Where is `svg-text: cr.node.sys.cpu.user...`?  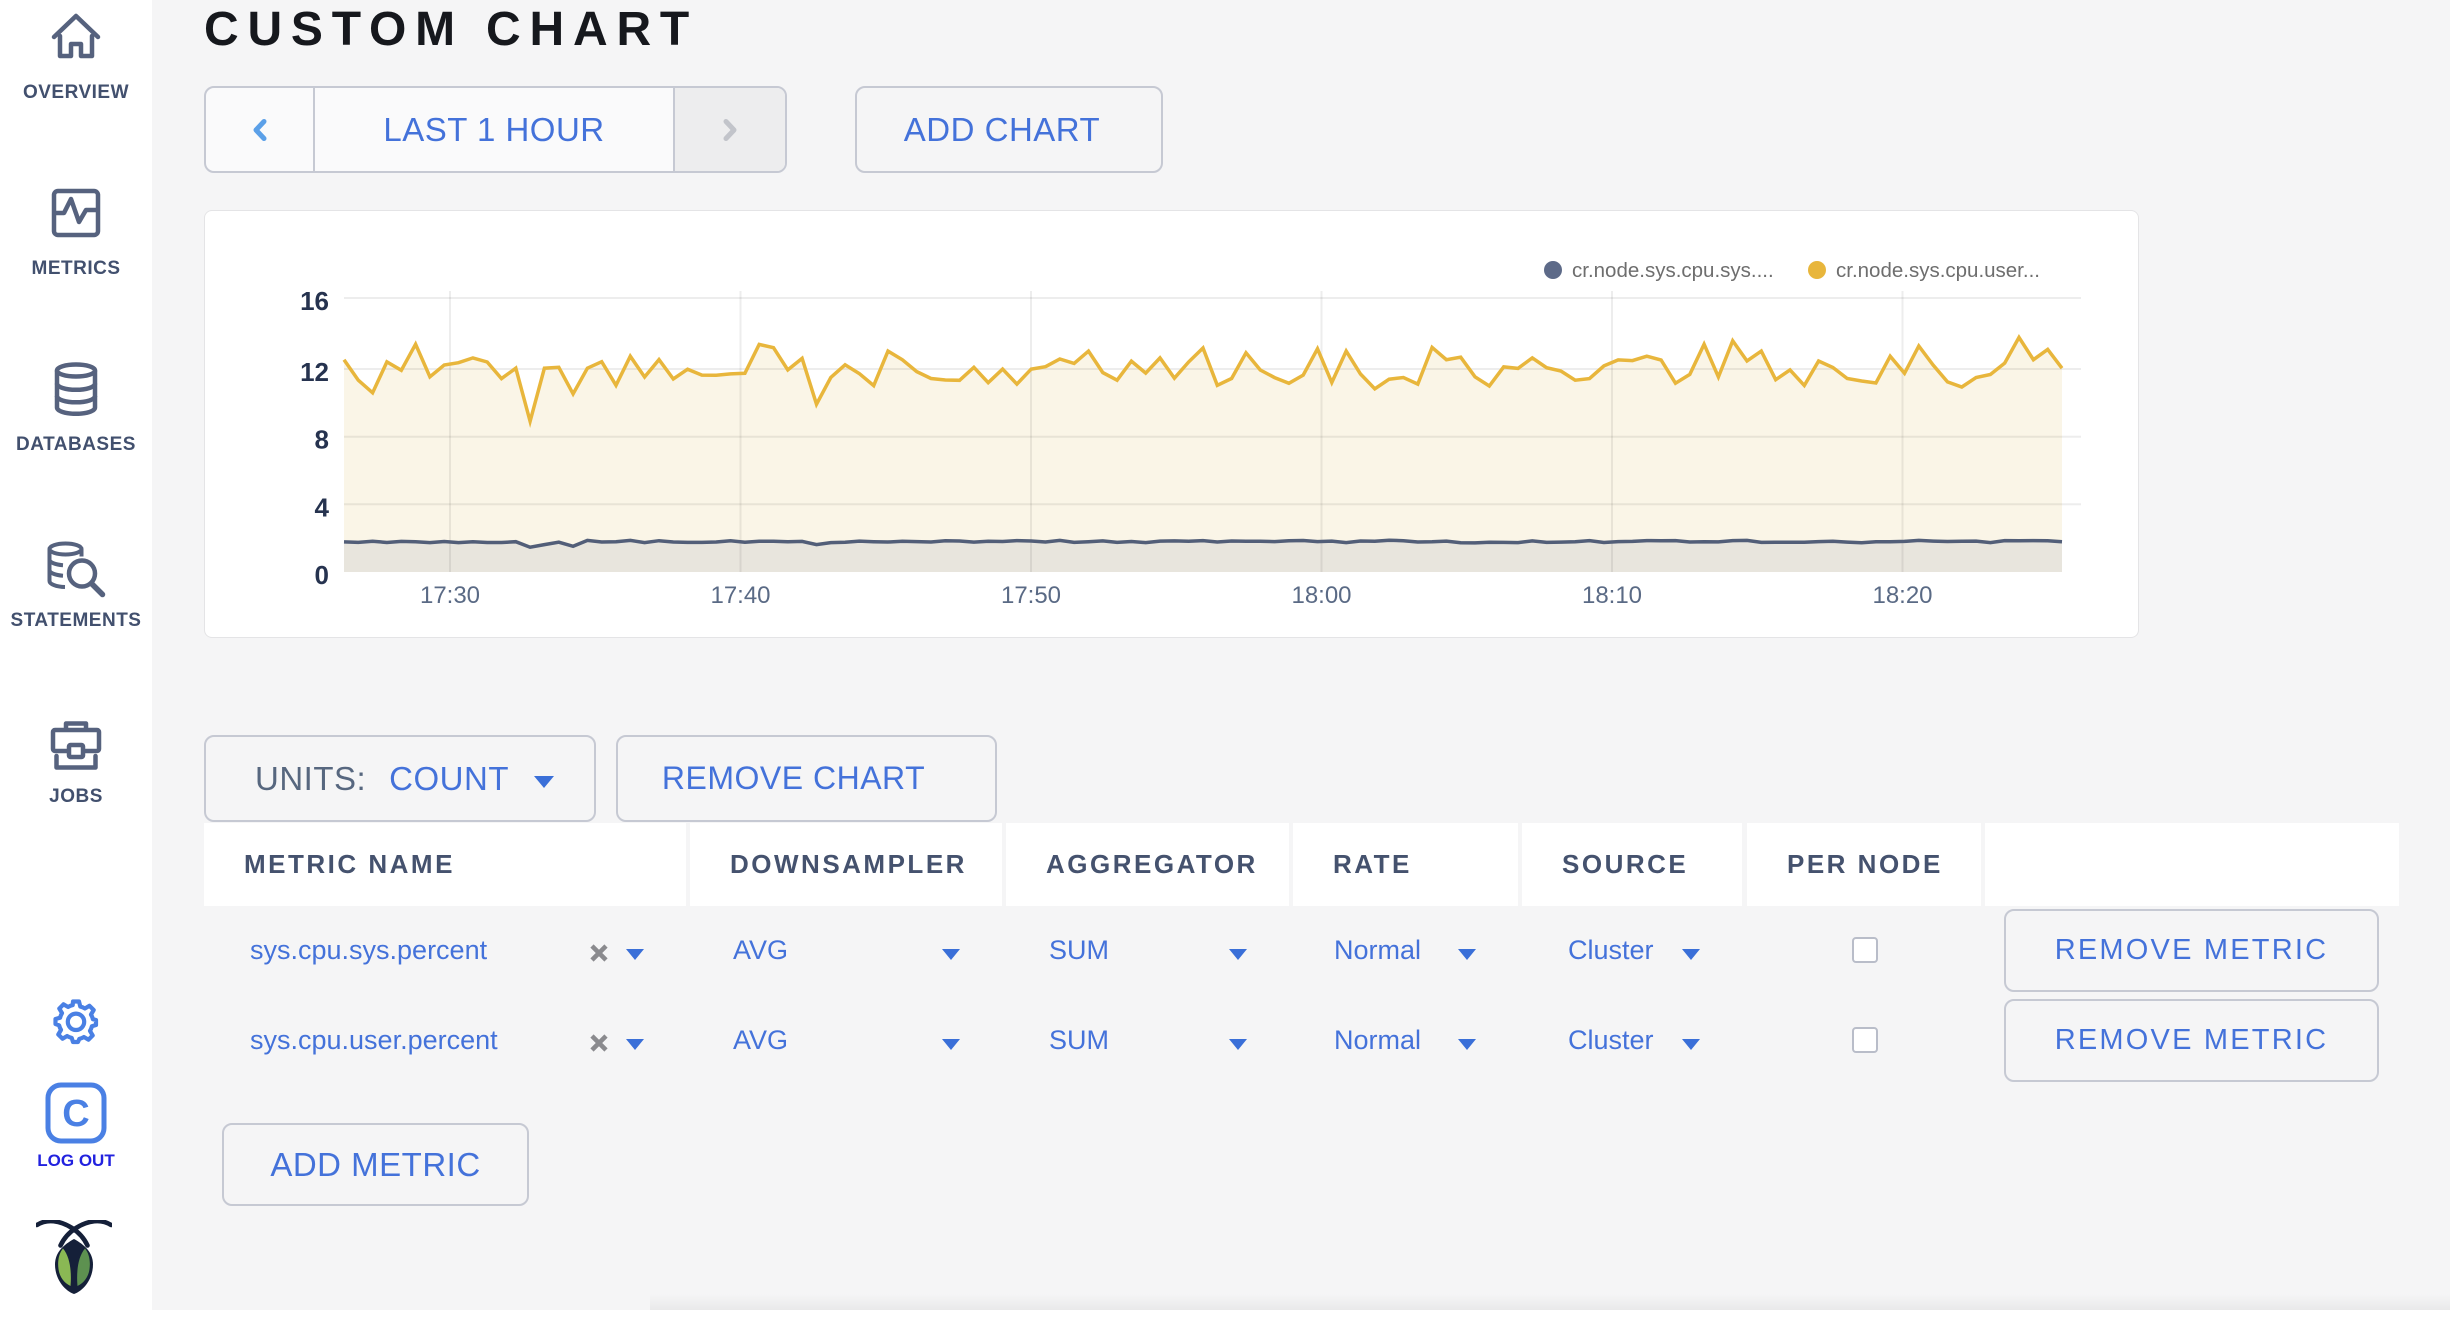 svg-text: cr.node.sys.cpu.user... is located at coordinates (1938, 270).